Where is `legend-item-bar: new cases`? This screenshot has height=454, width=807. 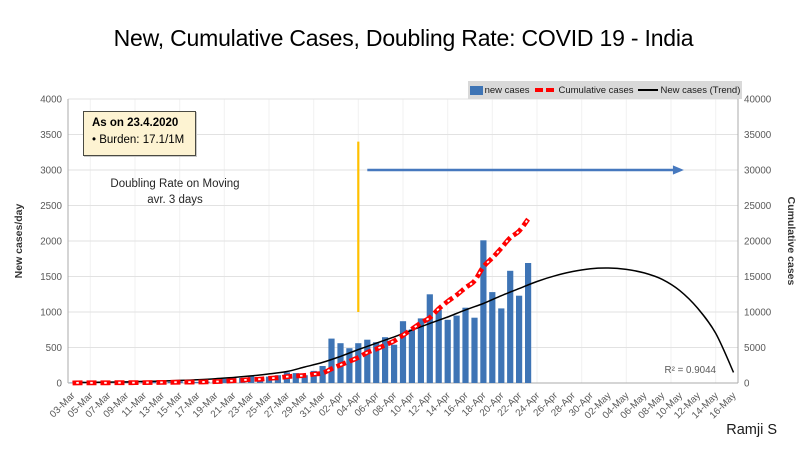
legend-item-bar: new cases is located at coordinates (499, 90).